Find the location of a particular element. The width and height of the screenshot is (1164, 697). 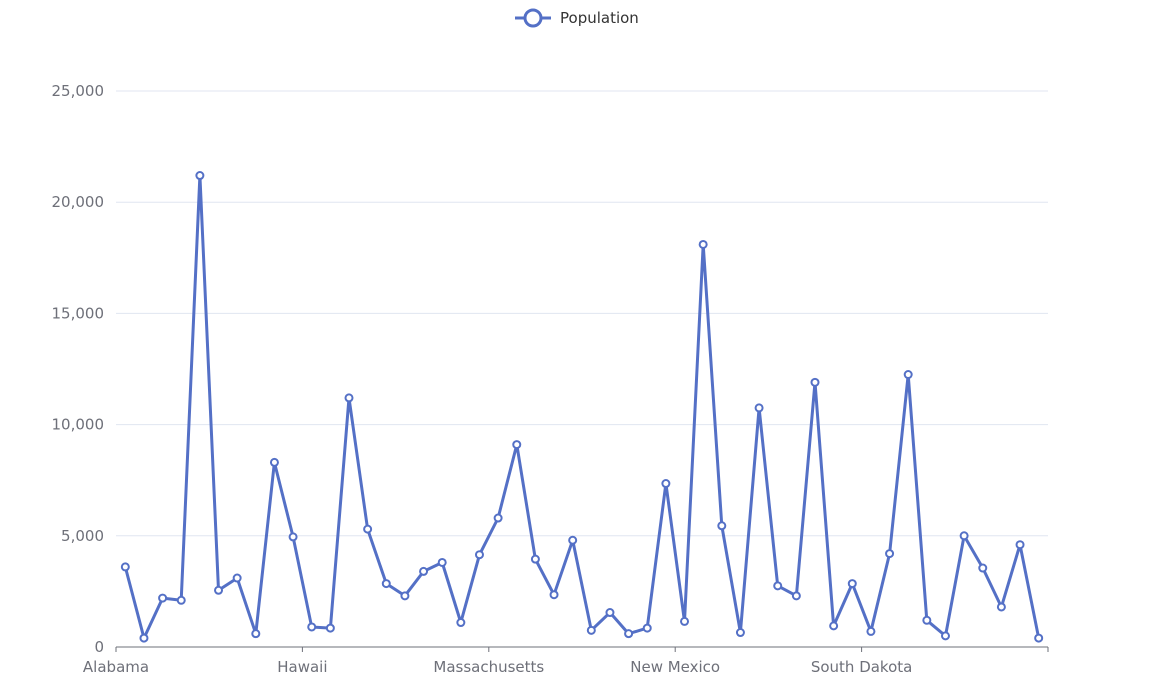

y-tick-label: 15,000 is located at coordinates (78, 313).